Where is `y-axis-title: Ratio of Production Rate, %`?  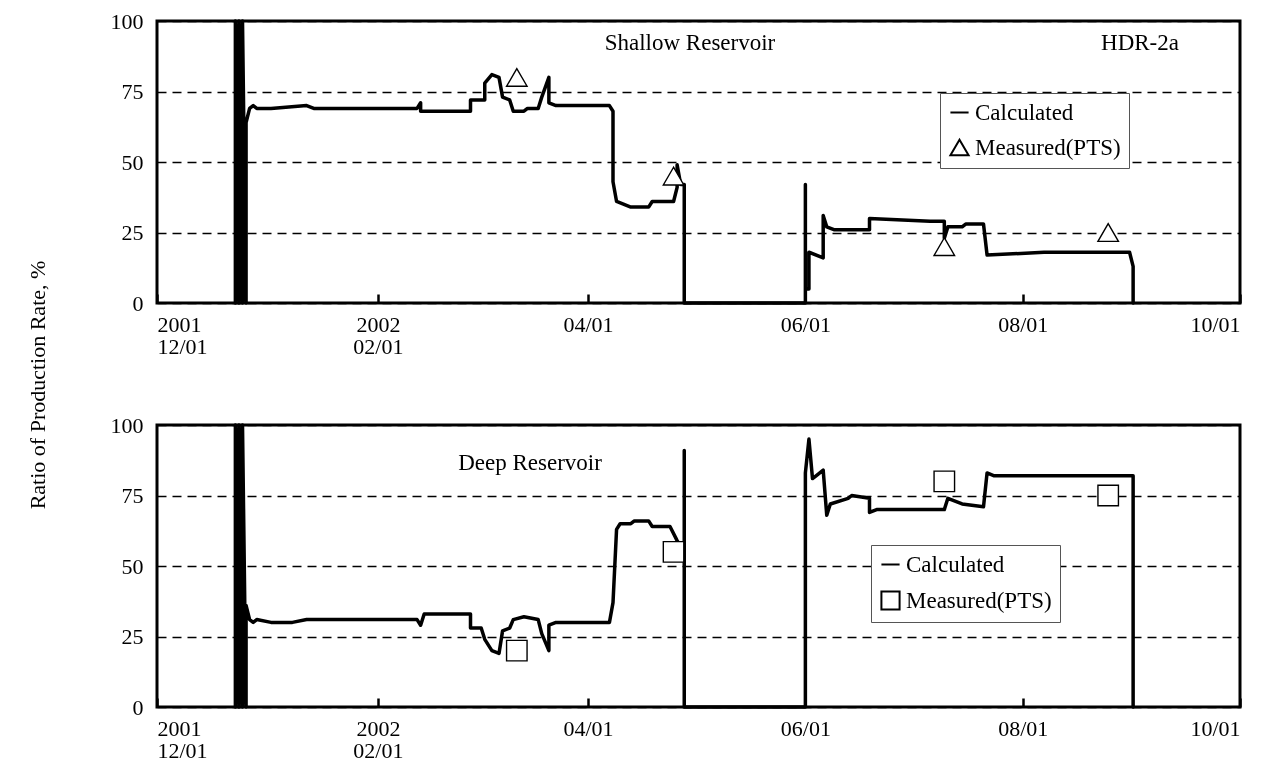
y-axis-title: Ratio of Production Rate, % is located at coordinates (38, 385).